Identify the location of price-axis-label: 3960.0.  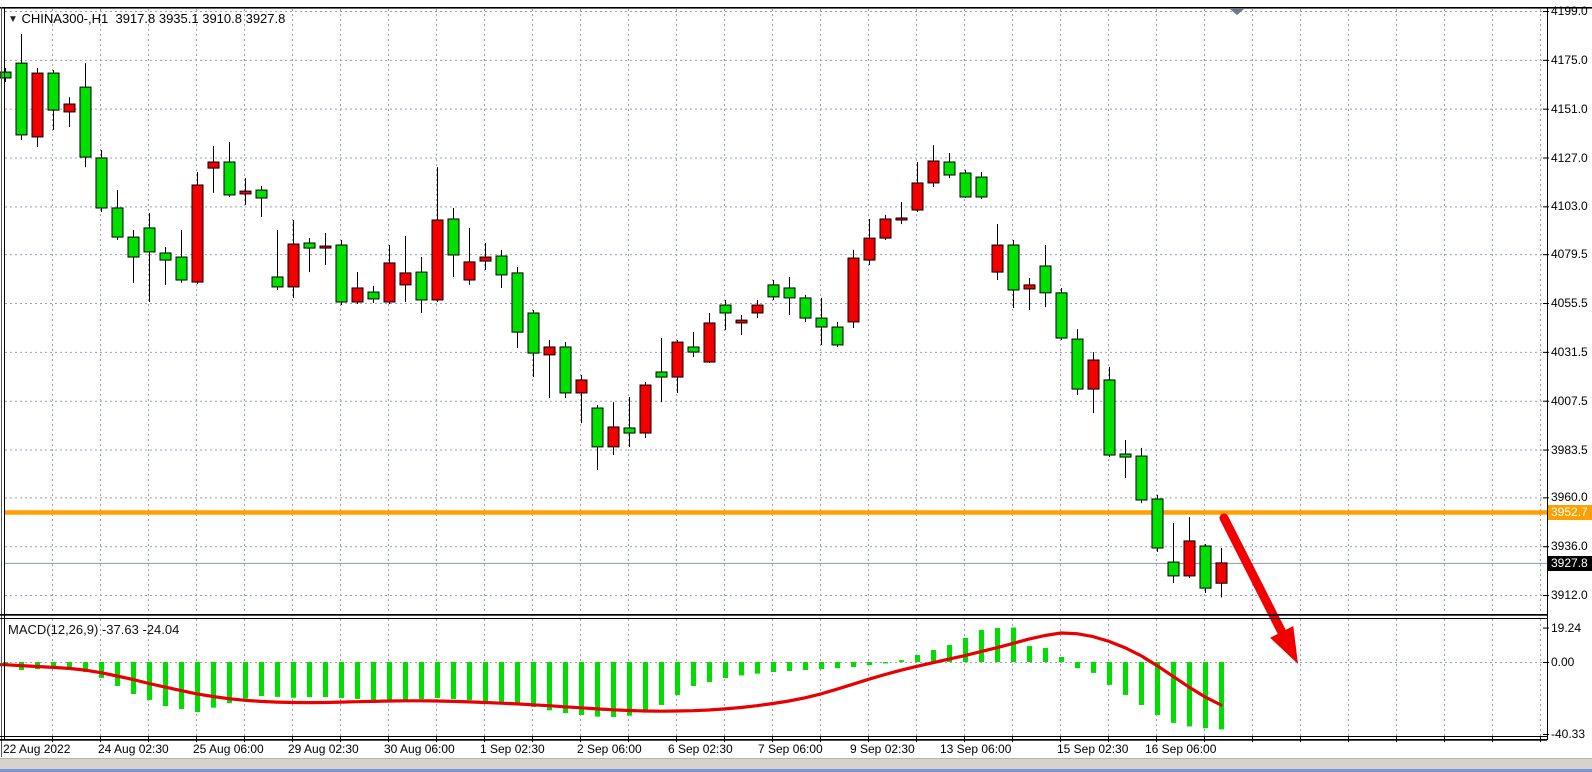
(1569, 497).